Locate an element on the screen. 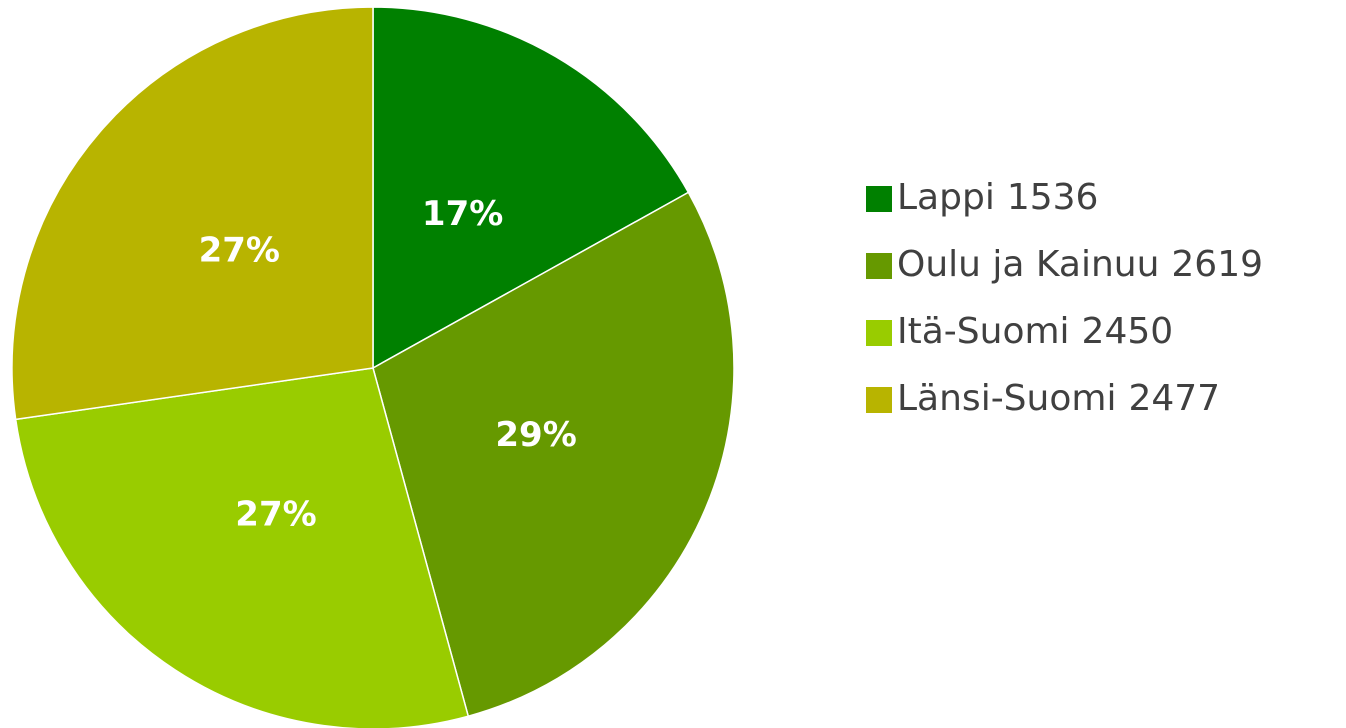  legend-value: 2619 is located at coordinates (1217, 264).